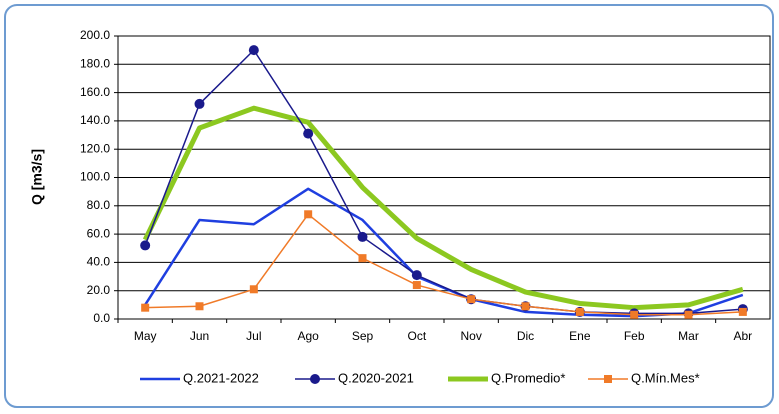 The width and height of the screenshot is (779, 414). Describe the element at coordinates (580, 336) in the screenshot. I see `x-tick-label: Ene` at that location.